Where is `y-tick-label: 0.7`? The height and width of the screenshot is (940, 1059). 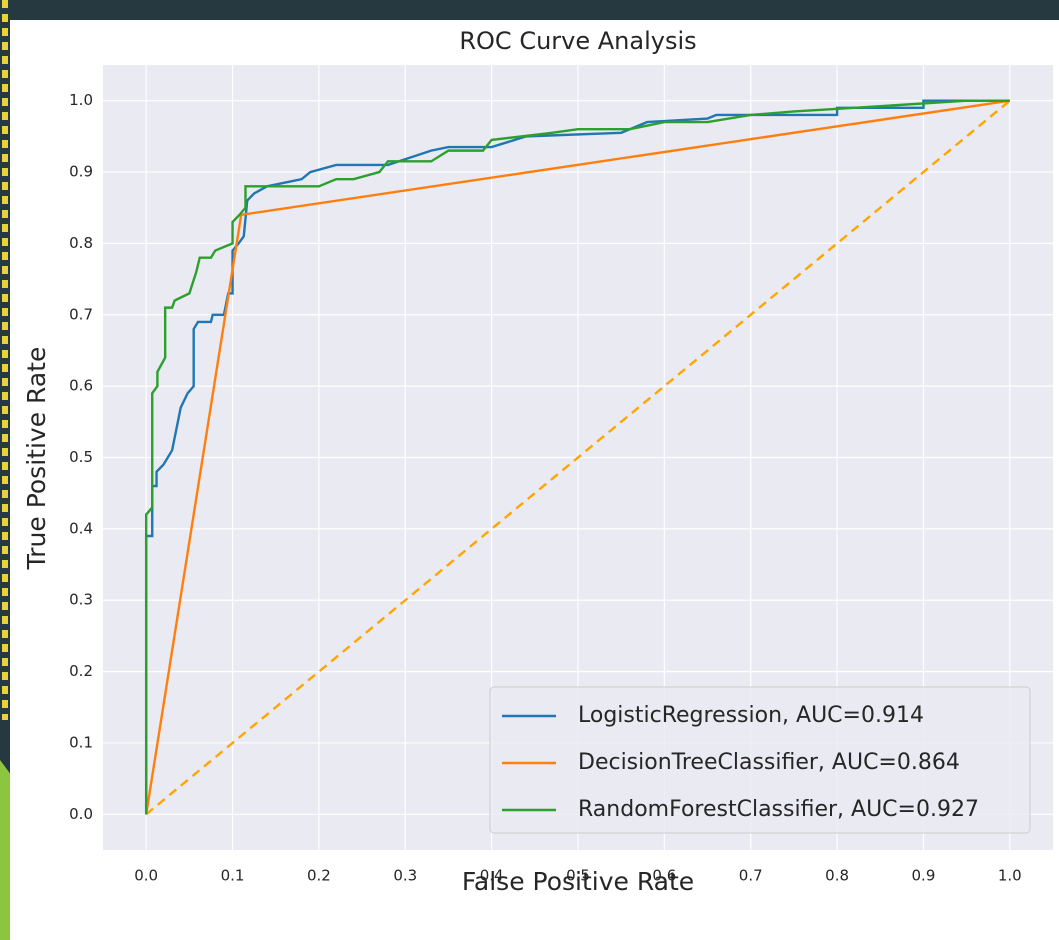
y-tick-label: 0.7 is located at coordinates (81, 314).